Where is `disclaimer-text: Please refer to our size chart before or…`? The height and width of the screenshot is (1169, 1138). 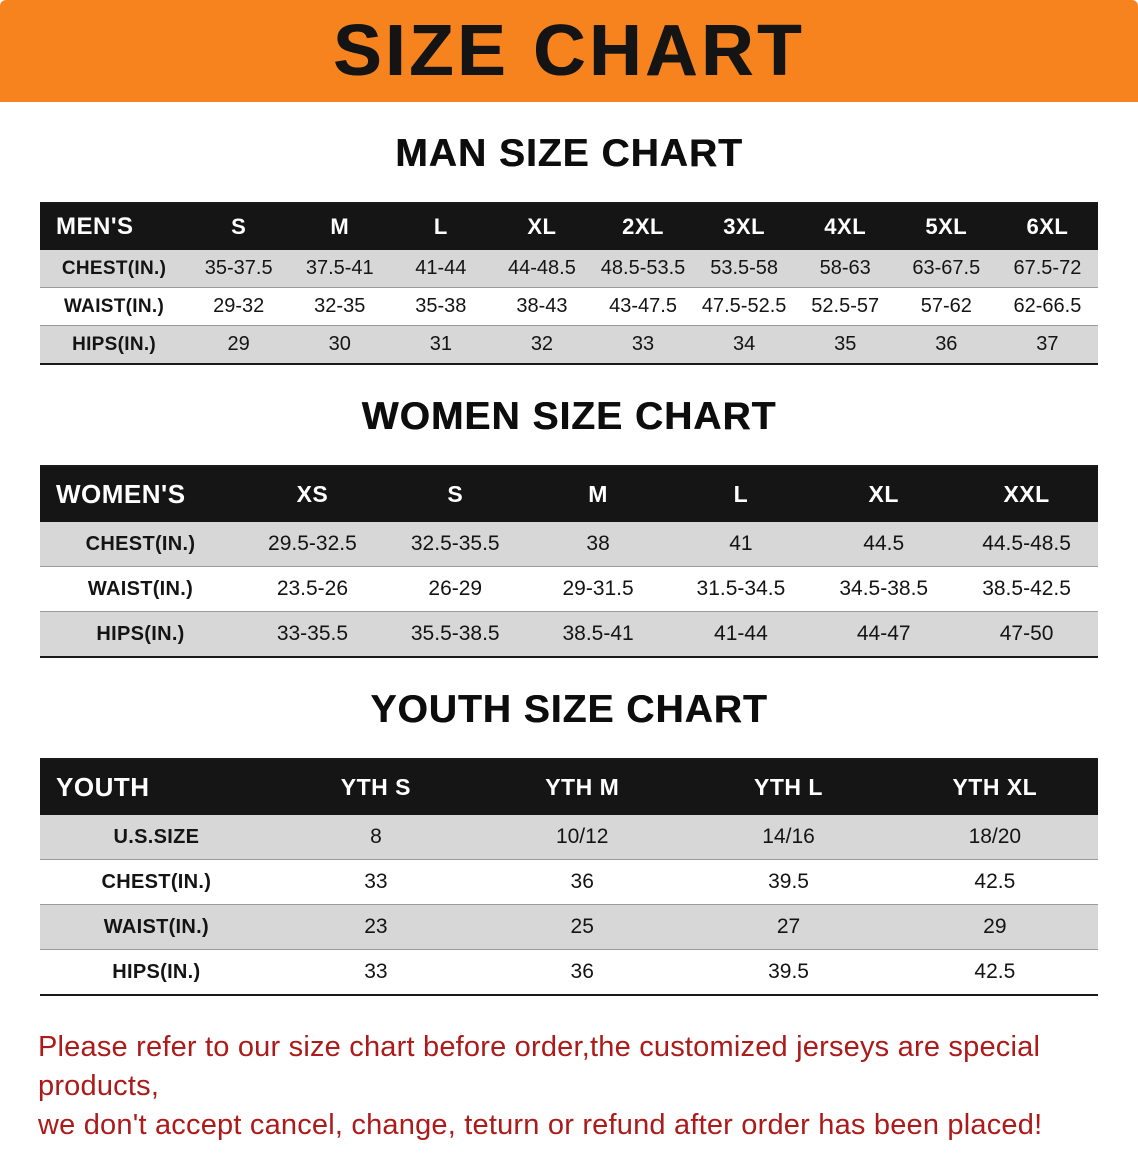
disclaimer-text: Please refer to our size chart before or… is located at coordinates (569, 1086).